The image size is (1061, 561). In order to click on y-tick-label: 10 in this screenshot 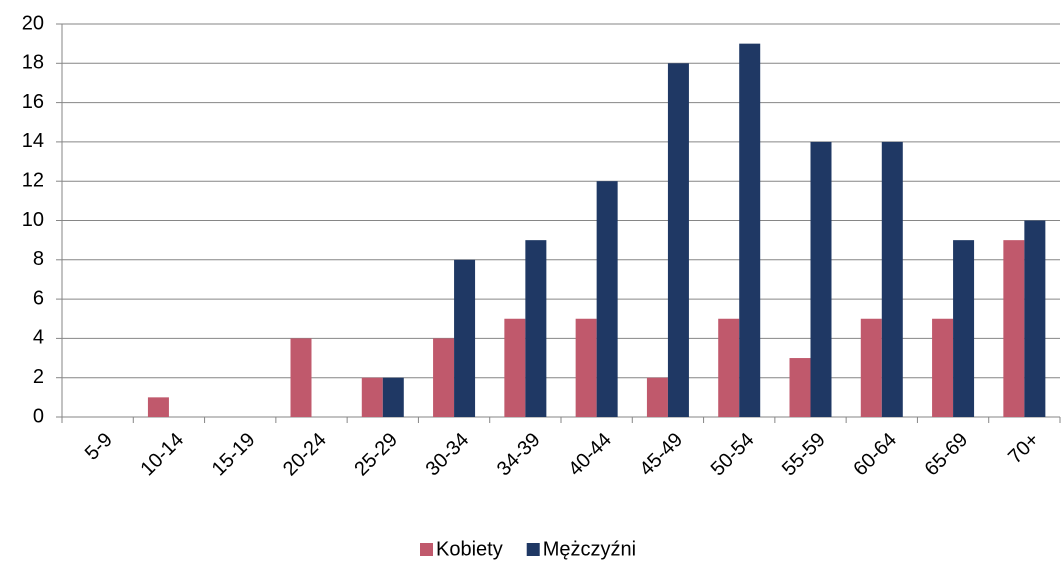, I will do `click(33, 220)`.